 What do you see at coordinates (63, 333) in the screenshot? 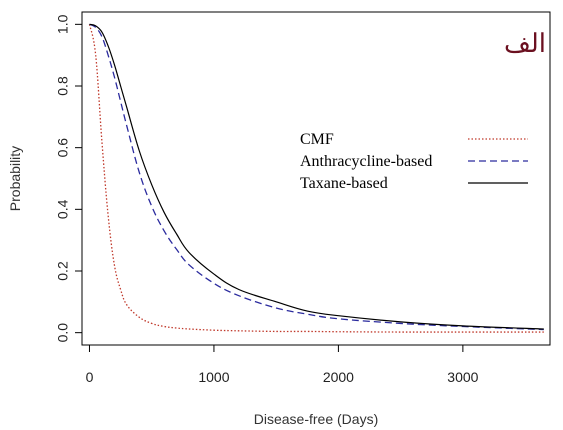
I see `y-tick-label: 0.0` at bounding box center [63, 333].